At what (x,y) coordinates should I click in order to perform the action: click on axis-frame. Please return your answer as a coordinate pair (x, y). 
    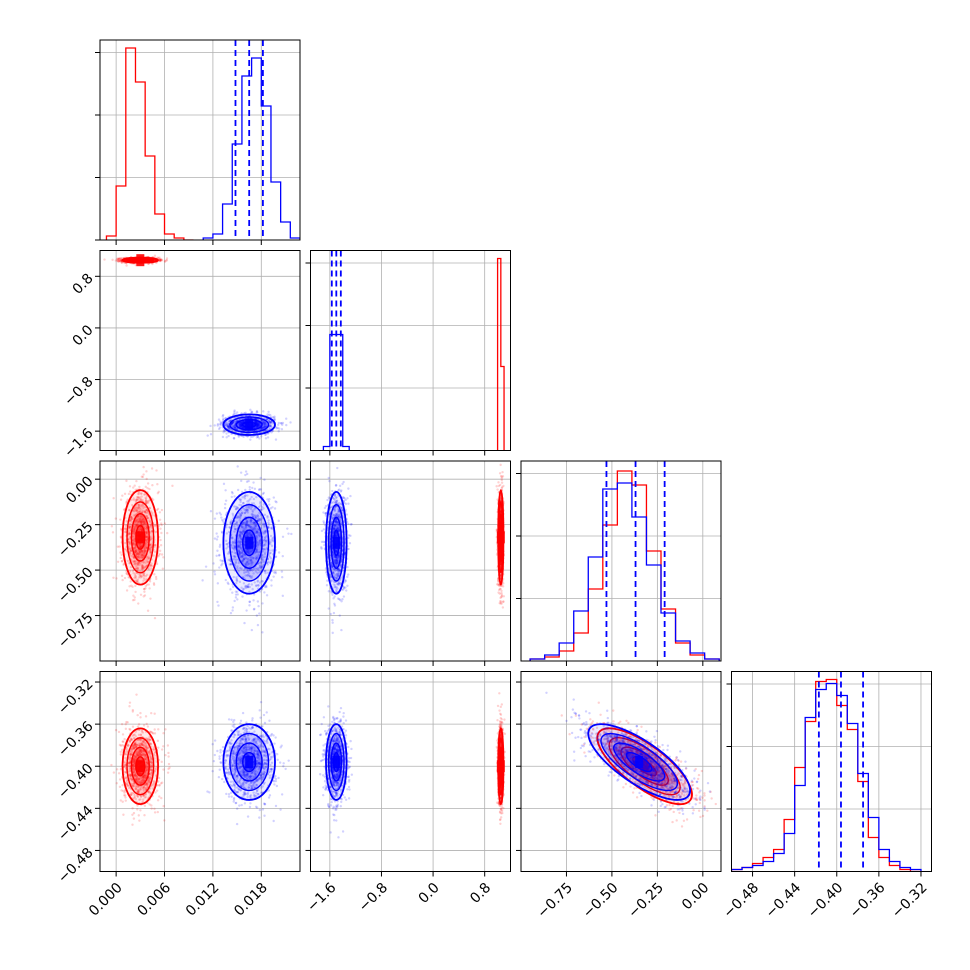
    Looking at the image, I should click on (410, 350).